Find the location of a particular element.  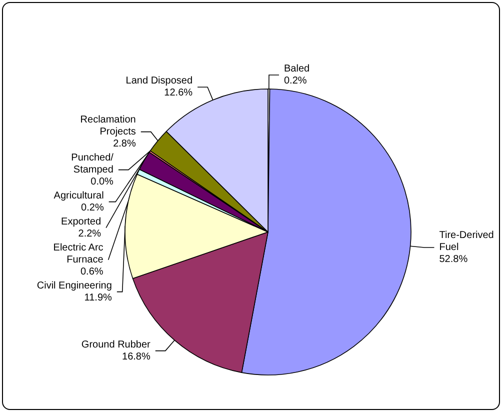

slice-label: Reclamation Projects is located at coordinates (108, 126).